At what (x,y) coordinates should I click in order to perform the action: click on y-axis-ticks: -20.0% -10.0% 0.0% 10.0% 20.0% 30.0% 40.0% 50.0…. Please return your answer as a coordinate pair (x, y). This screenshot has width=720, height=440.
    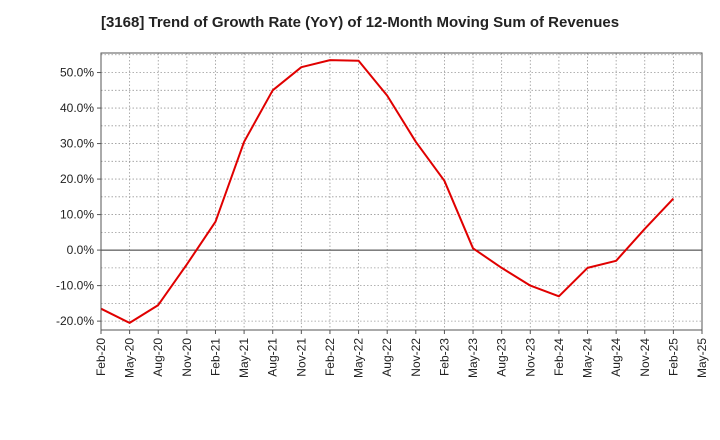
    Looking at the image, I should click on (78, 197).